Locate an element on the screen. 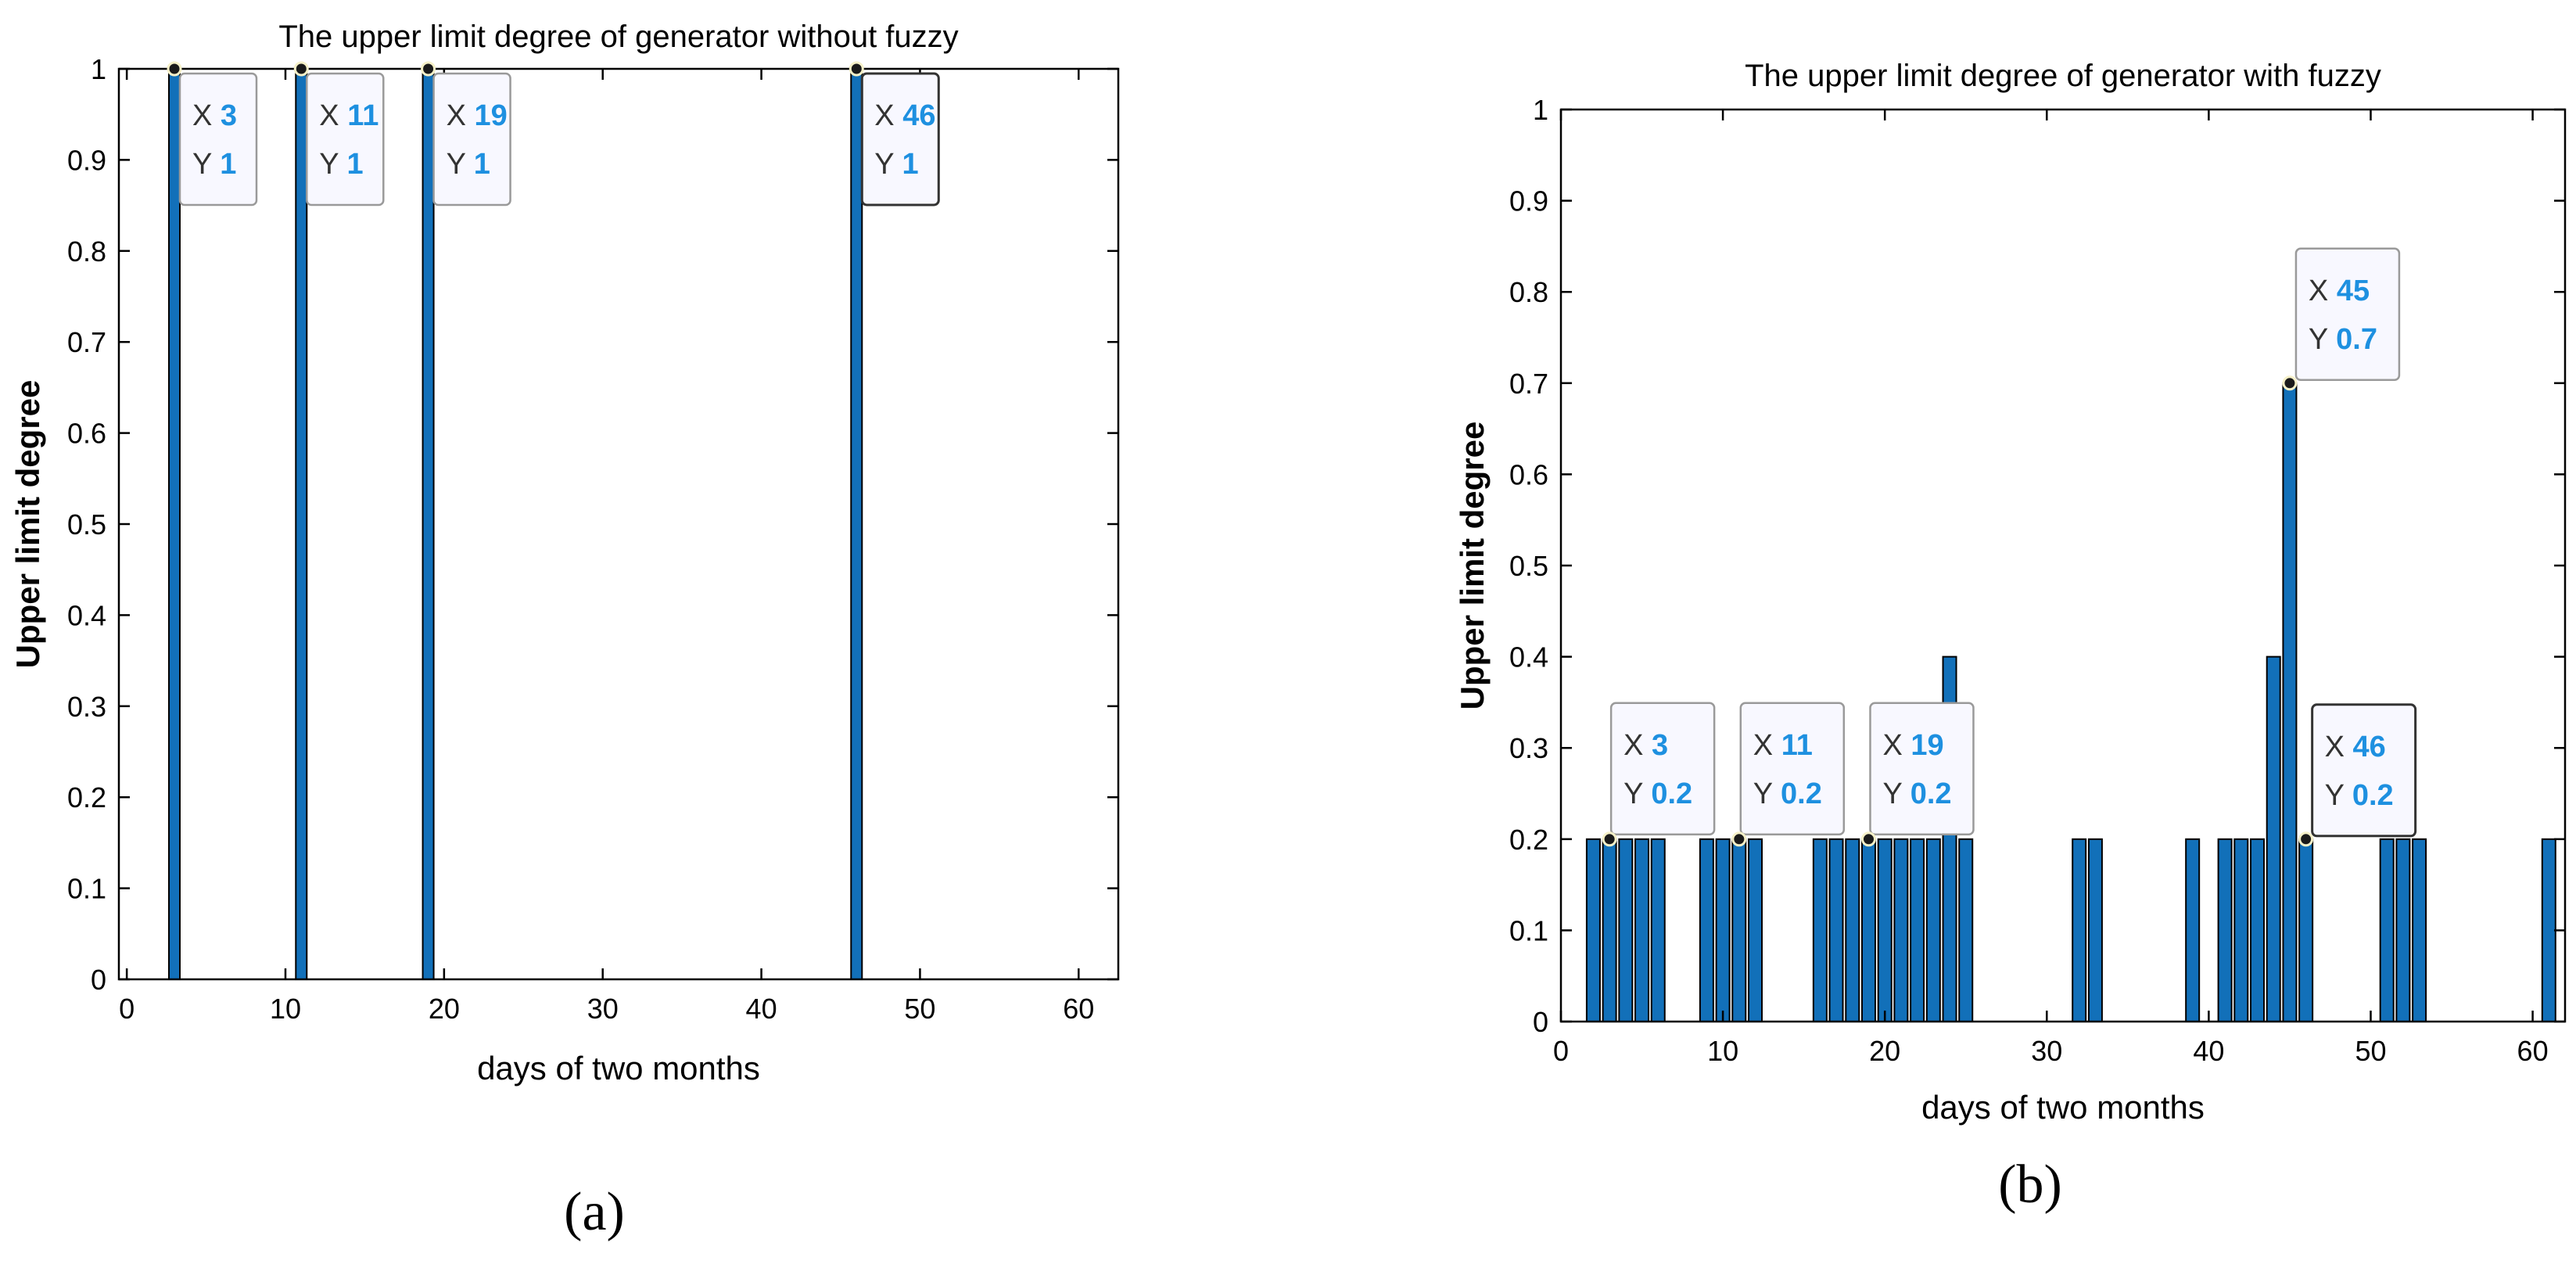 The width and height of the screenshot is (2576, 1275). x-tick-label: 0 is located at coordinates (127, 1009).